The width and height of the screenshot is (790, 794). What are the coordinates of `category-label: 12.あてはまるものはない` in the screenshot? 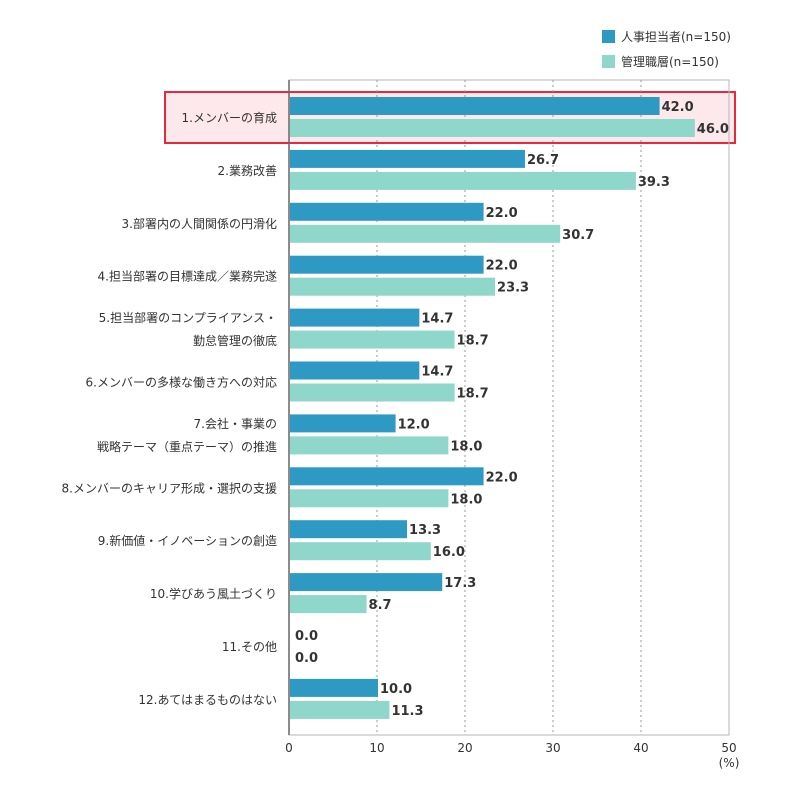 It's located at (207, 700).